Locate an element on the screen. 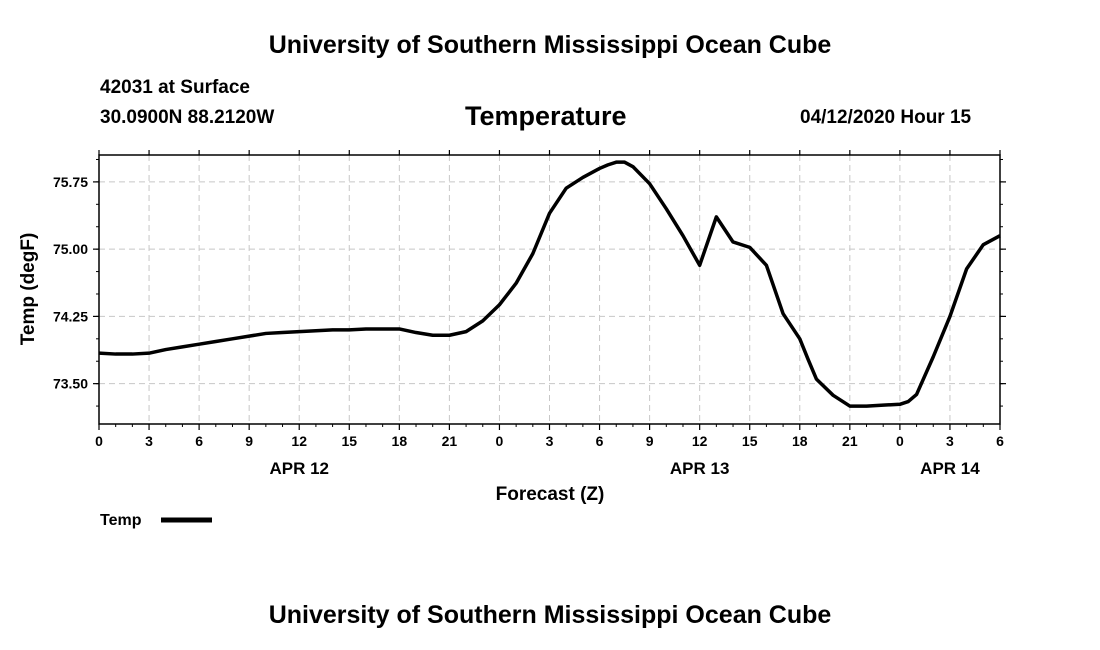 The image size is (1100, 650). date-label: APR 13 is located at coordinates (700, 468).